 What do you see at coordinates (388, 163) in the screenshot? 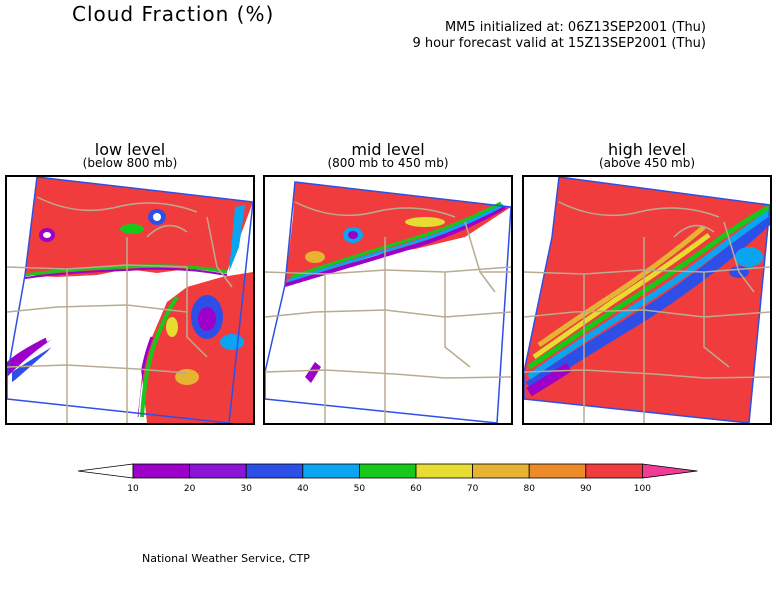
I see `panel-subtitle-mid: (800 mb to 450 mb)` at bounding box center [388, 163].